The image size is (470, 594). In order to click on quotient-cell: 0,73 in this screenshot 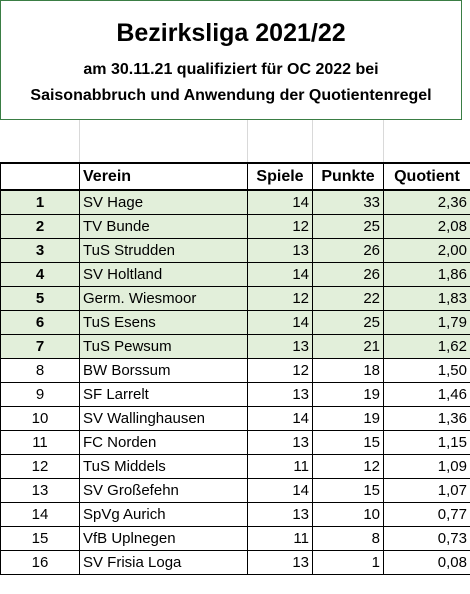, I will do `click(426, 538)`.